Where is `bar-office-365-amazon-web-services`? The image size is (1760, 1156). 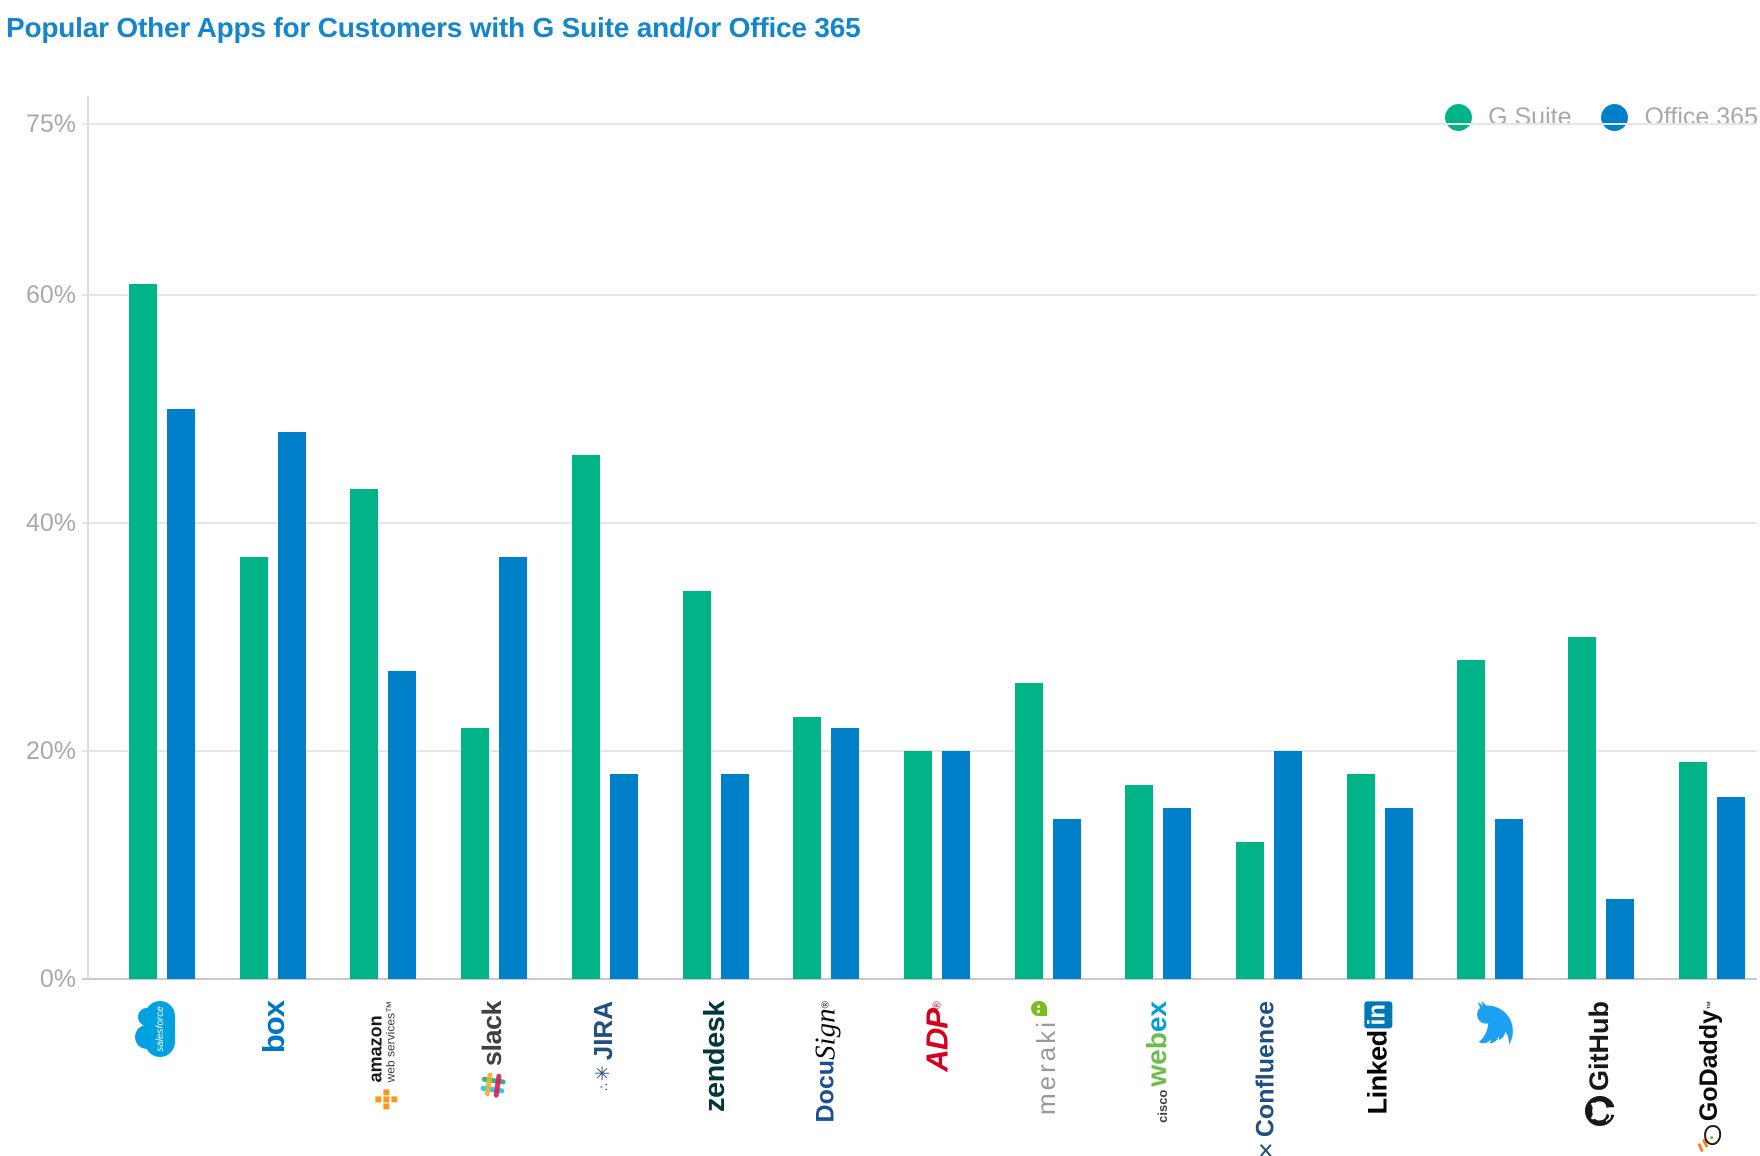
bar-office-365-amazon-web-services is located at coordinates (402, 825).